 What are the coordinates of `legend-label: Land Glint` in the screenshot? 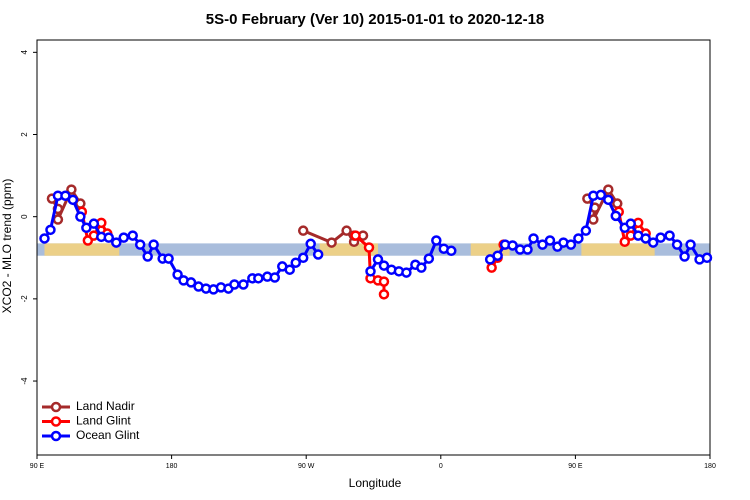 It's located at (103, 421).